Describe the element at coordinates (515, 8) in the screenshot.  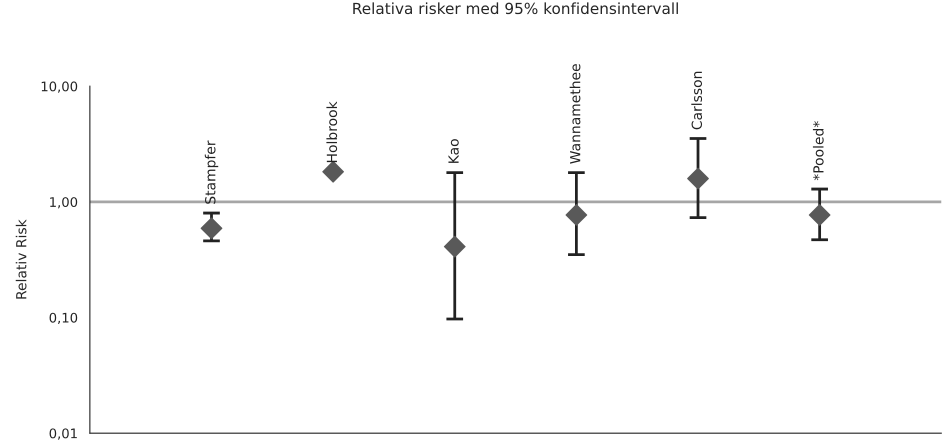
I see `chart-title: Relativa risker med 95% konfidensintervall` at that location.